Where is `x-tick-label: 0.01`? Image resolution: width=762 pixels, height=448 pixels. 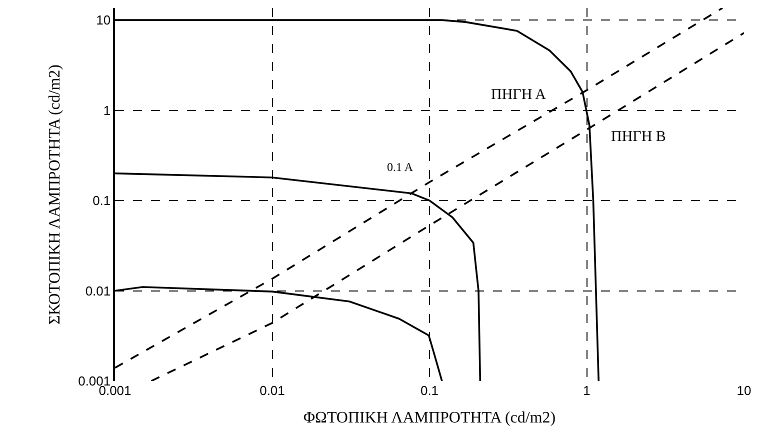 x-tick-label: 0.01 is located at coordinates (272, 390).